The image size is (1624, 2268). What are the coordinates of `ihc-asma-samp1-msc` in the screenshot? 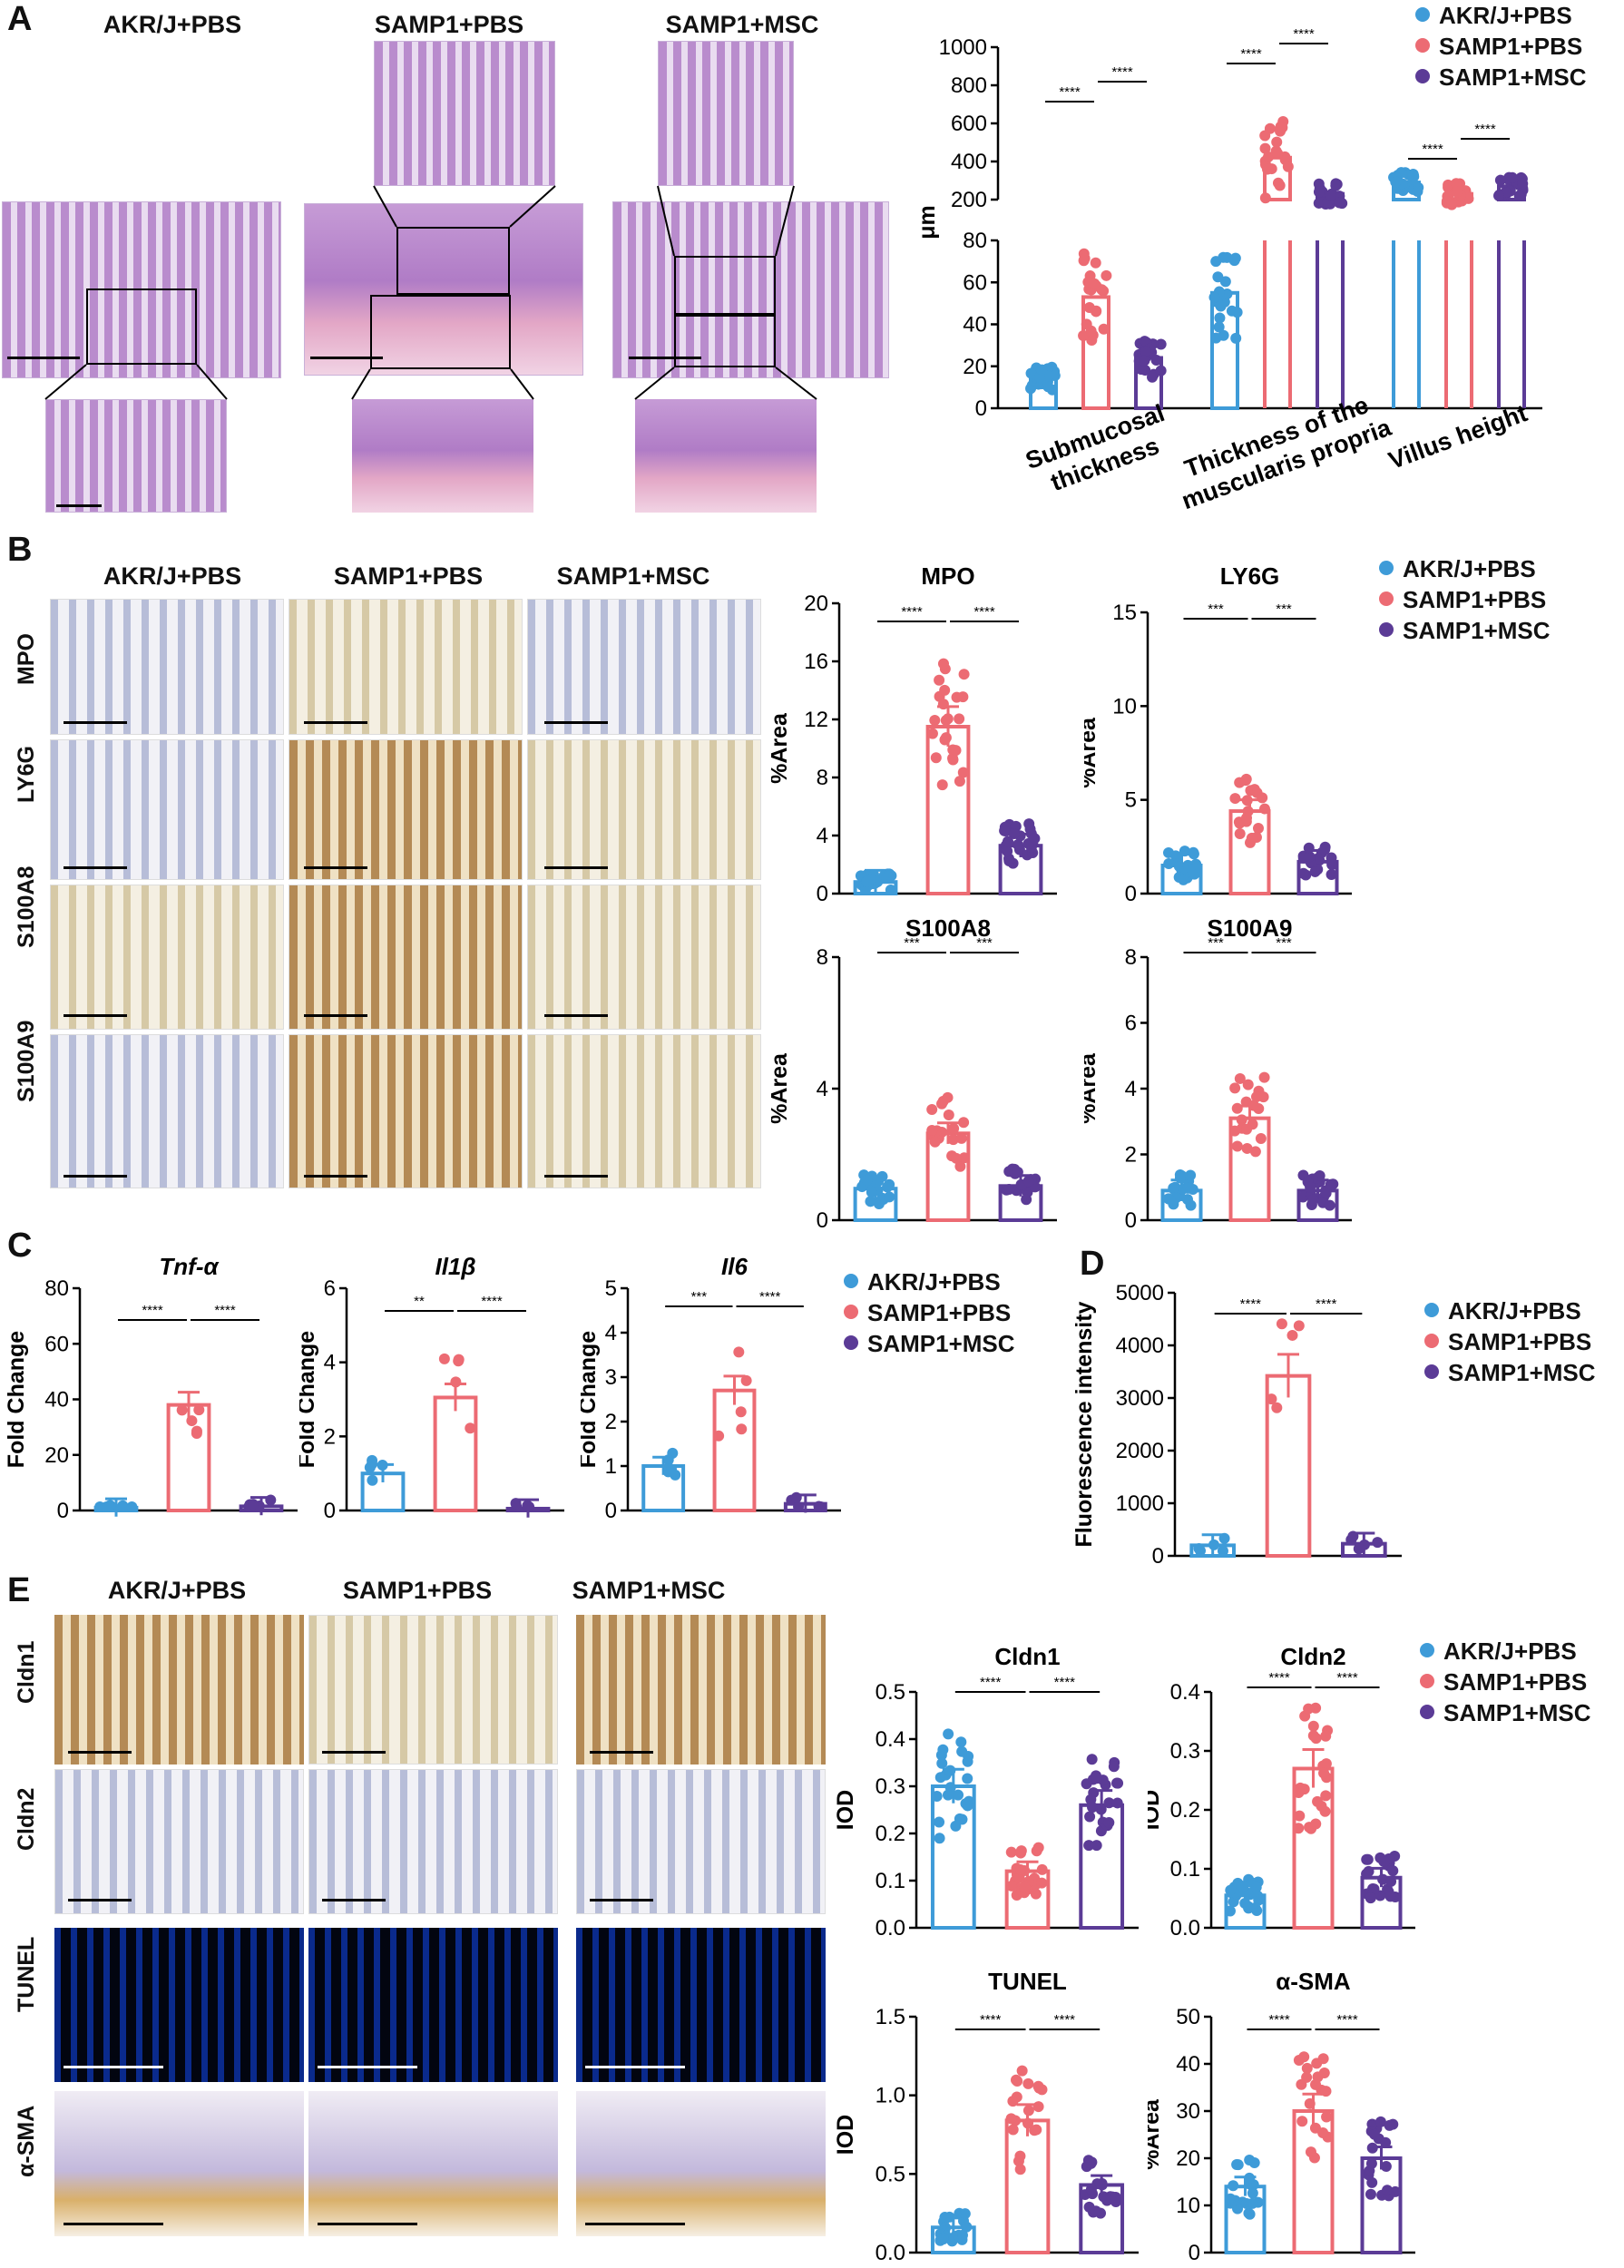 It's located at (701, 2163).